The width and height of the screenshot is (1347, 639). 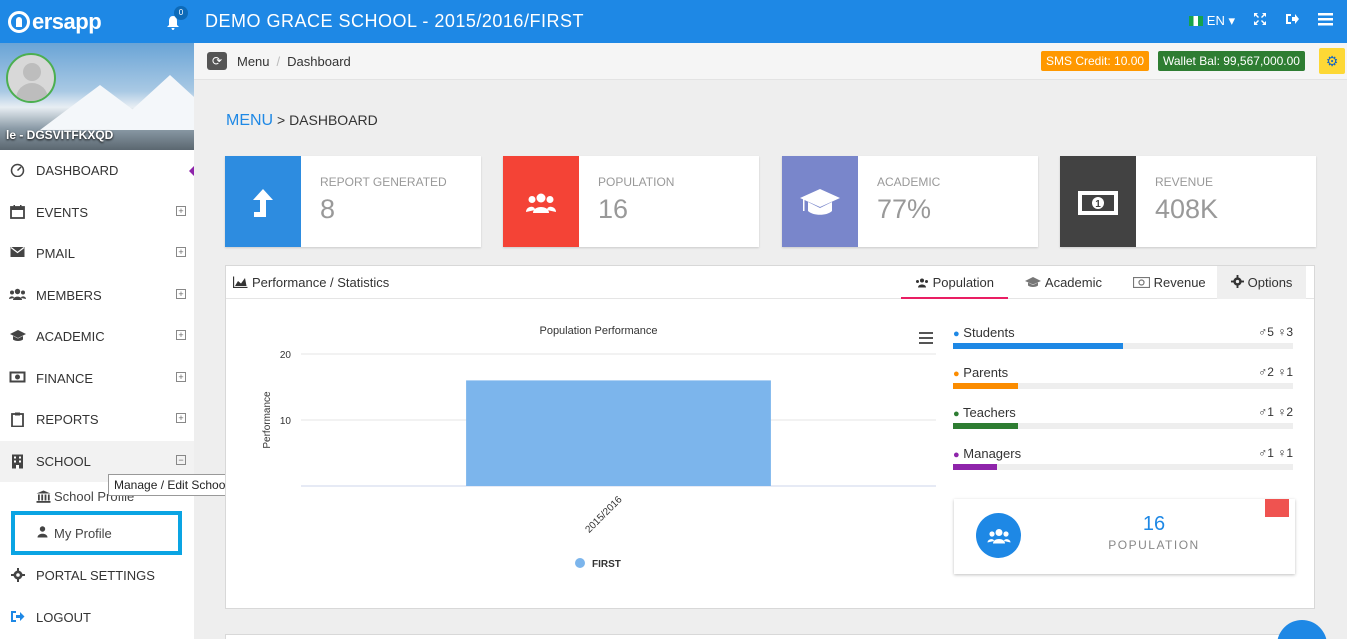 I want to click on female-count: ♀2, so click(x=1283, y=412).